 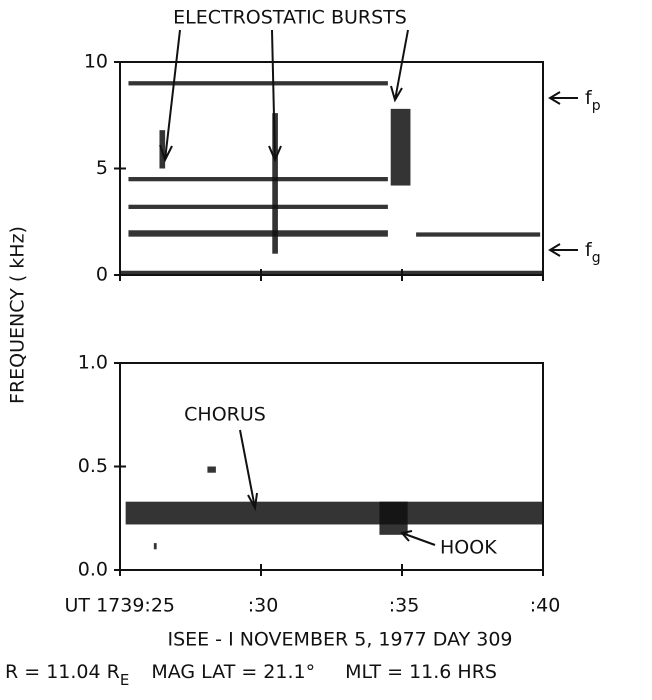 I want to click on annotation: fg, so click(x=593, y=253).